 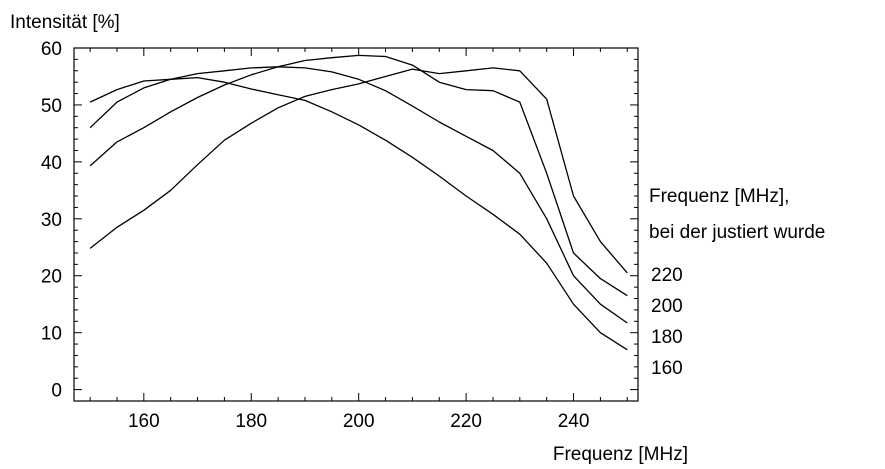 What do you see at coordinates (144, 421) in the screenshot?
I see `x-tick-label: 160` at bounding box center [144, 421].